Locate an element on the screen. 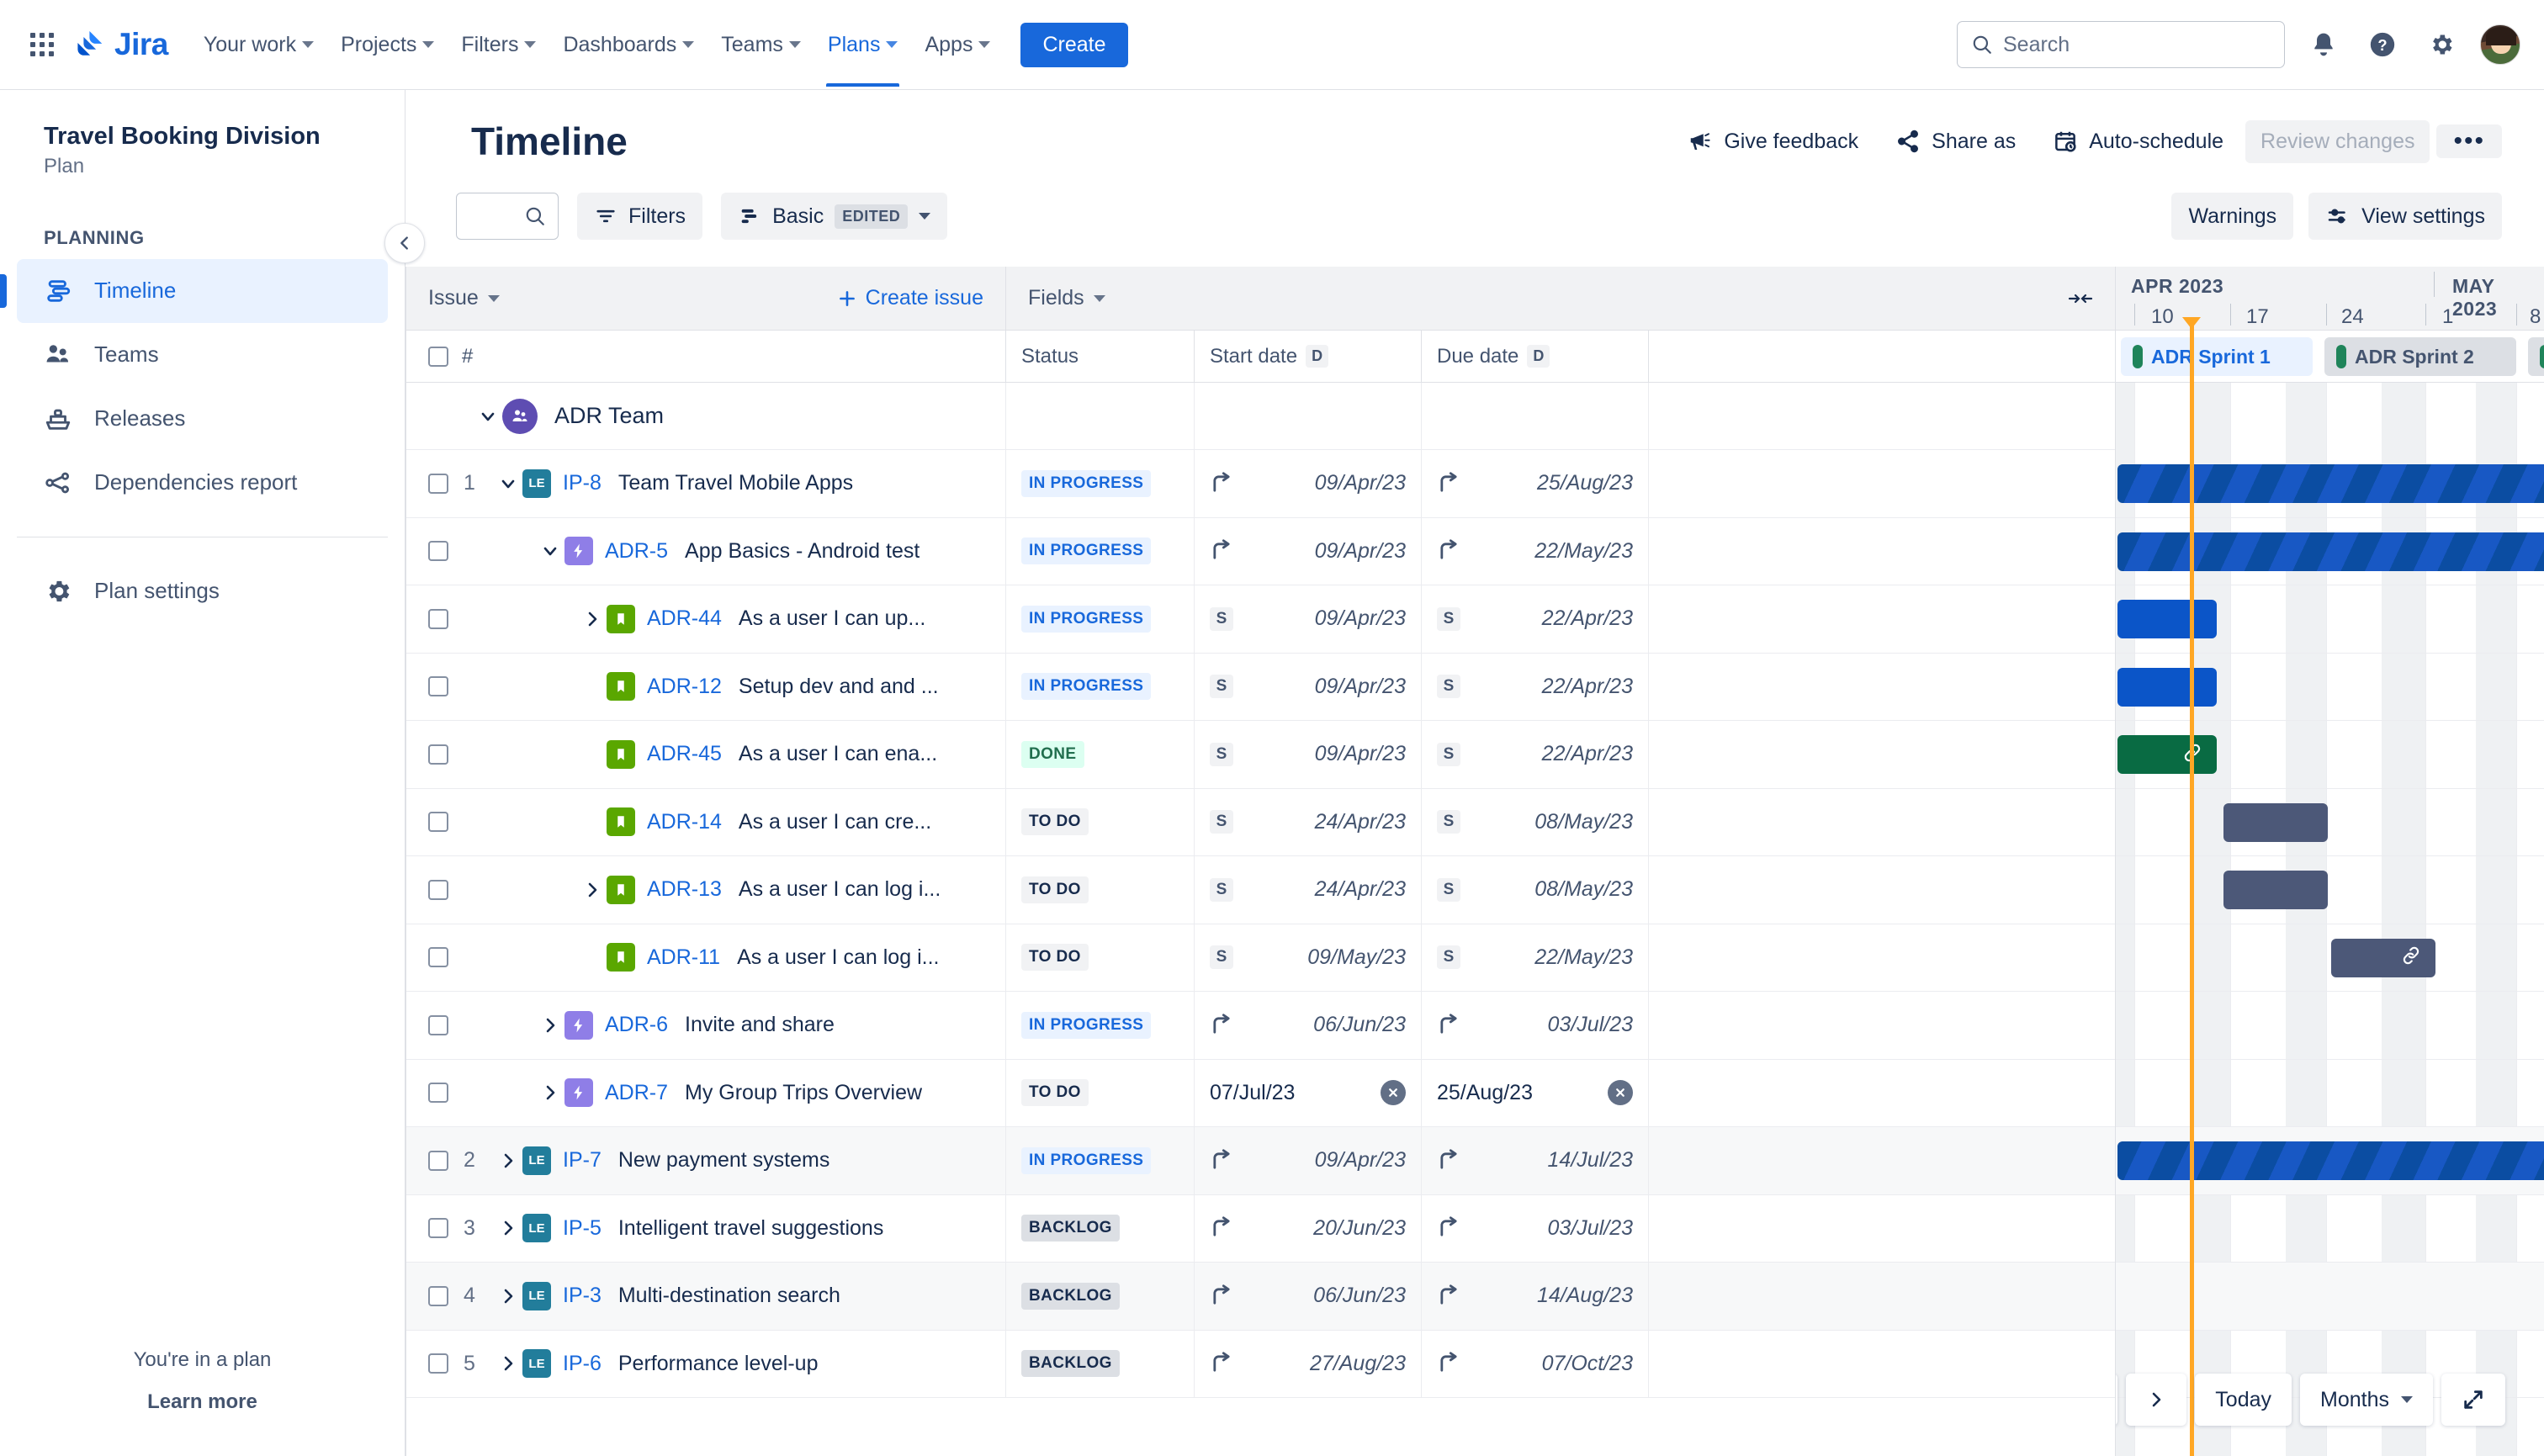  view-settings-button: View settings is located at coordinates (2405, 216).